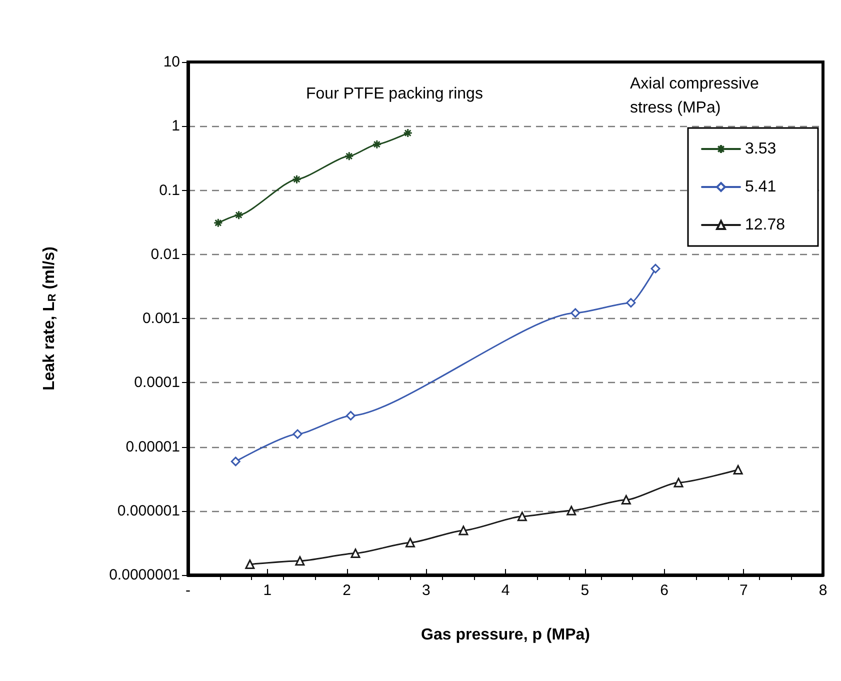  Describe the element at coordinates (505, 590) in the screenshot. I see `x-tick-label: 4` at that location.